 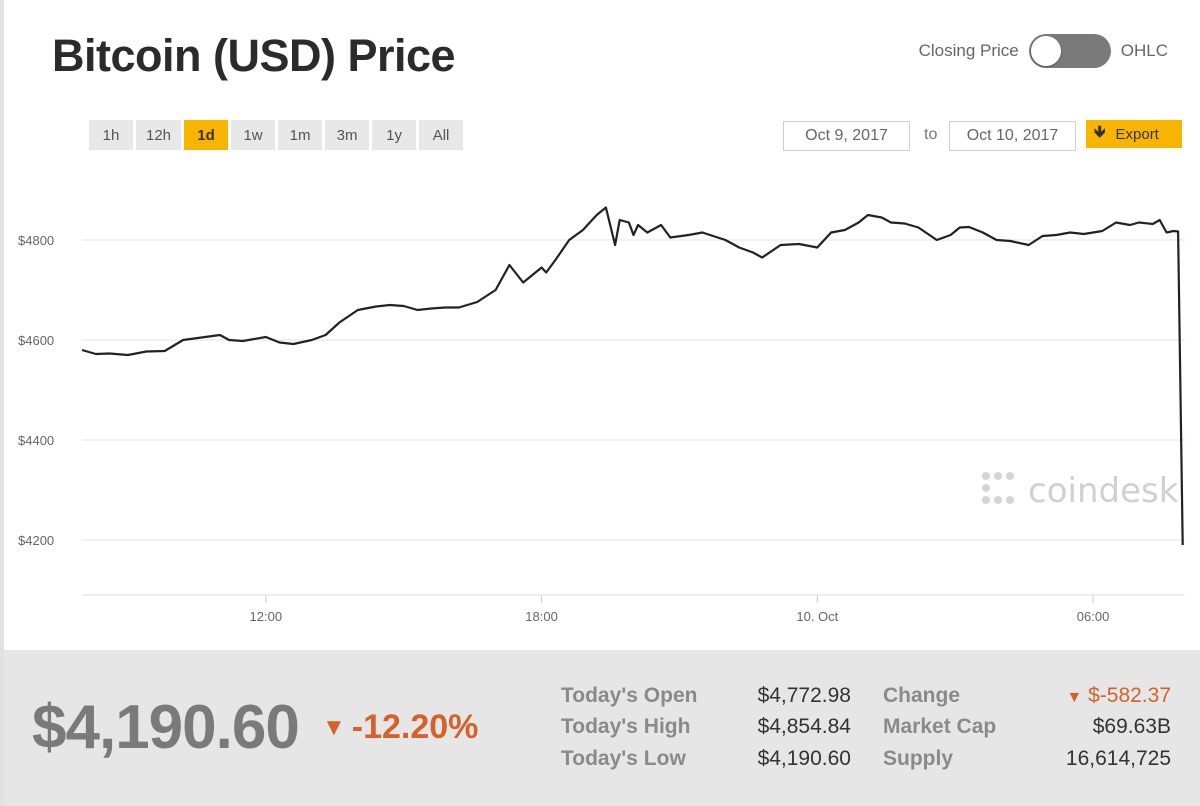 I want to click on range-button-1d: 1d, so click(x=206, y=135).